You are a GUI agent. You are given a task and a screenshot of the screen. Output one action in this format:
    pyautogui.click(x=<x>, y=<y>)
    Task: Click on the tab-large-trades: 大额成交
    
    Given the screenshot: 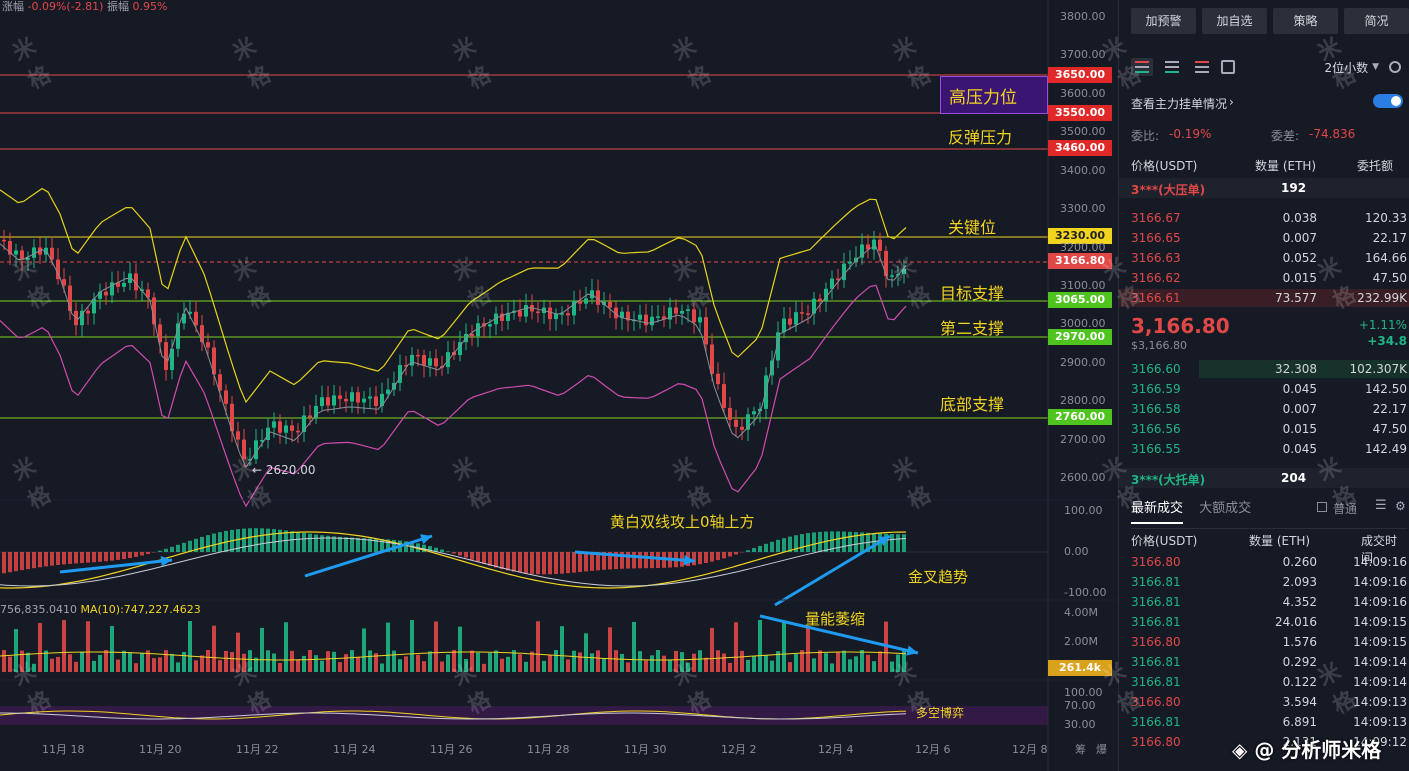 What is the action you would take?
    pyautogui.click(x=1225, y=508)
    